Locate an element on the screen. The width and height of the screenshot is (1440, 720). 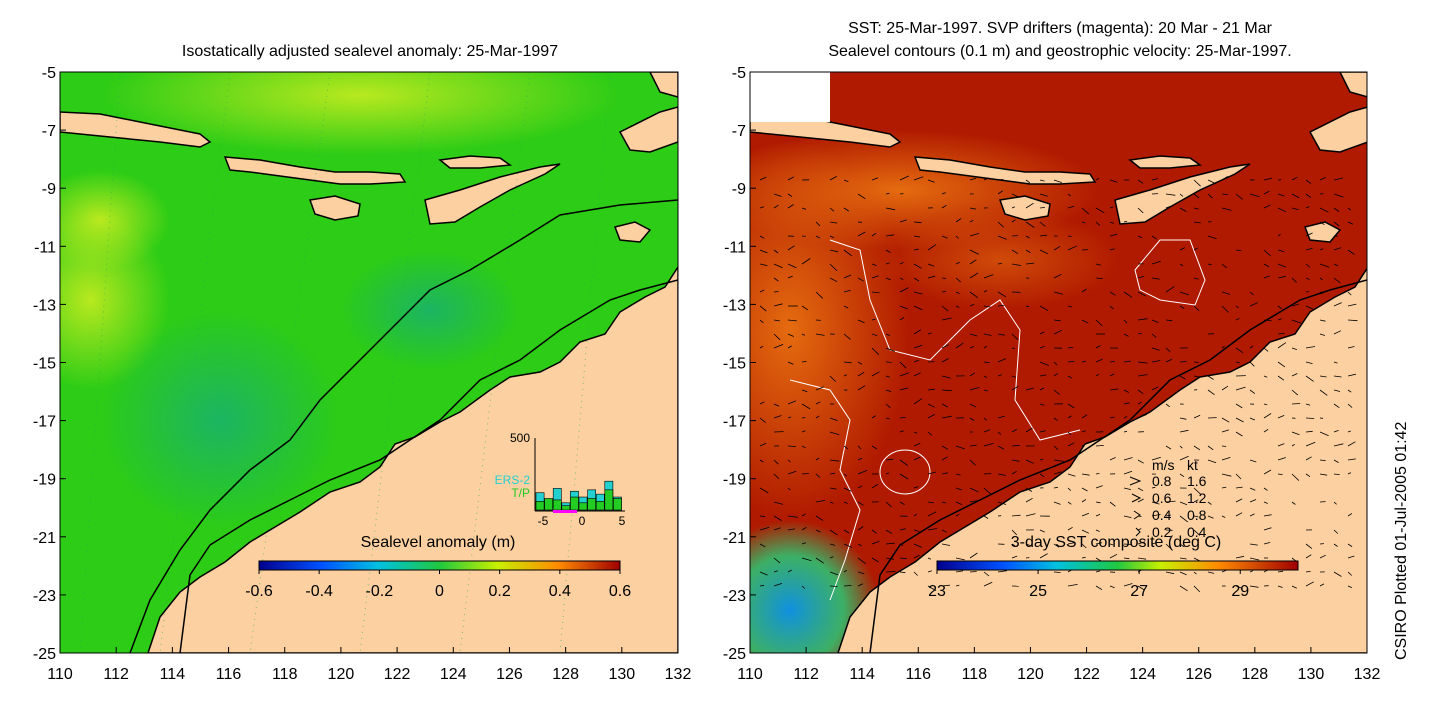
right-x-tick-label: 116 is located at coordinates (919, 674).